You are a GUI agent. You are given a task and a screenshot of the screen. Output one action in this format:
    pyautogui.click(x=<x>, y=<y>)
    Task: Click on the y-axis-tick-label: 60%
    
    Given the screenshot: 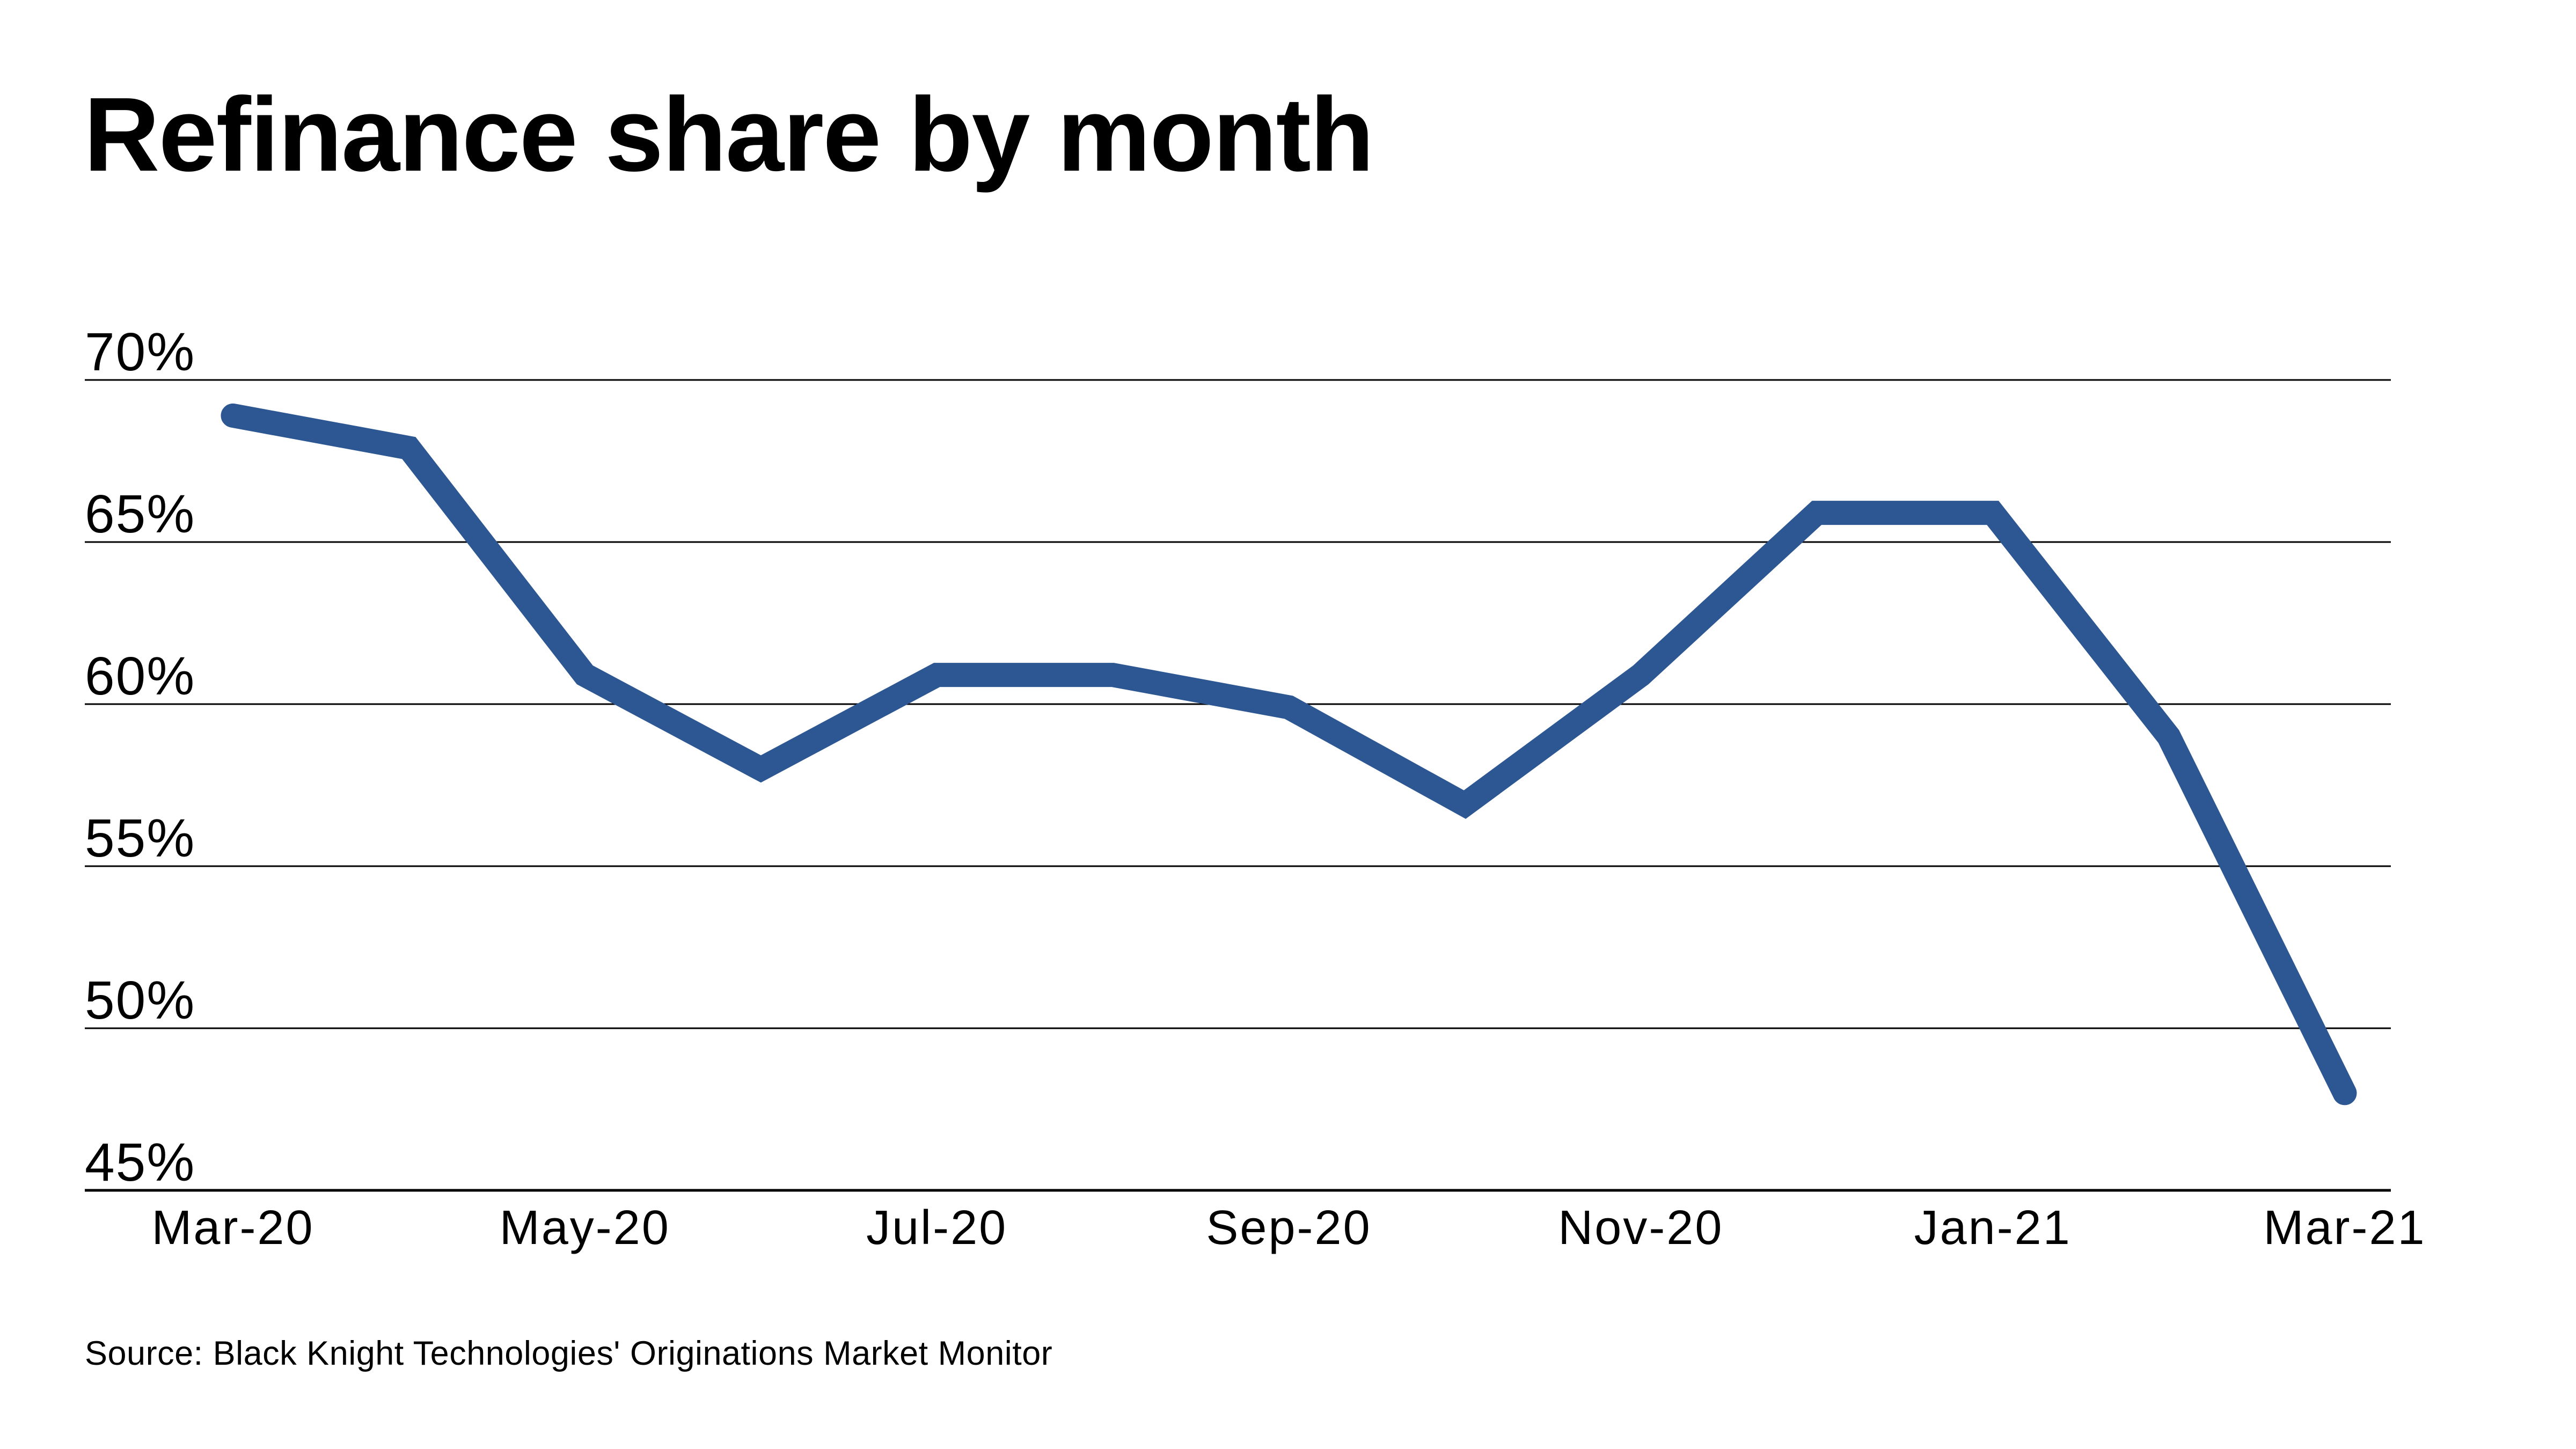 What is the action you would take?
    pyautogui.click(x=140, y=676)
    